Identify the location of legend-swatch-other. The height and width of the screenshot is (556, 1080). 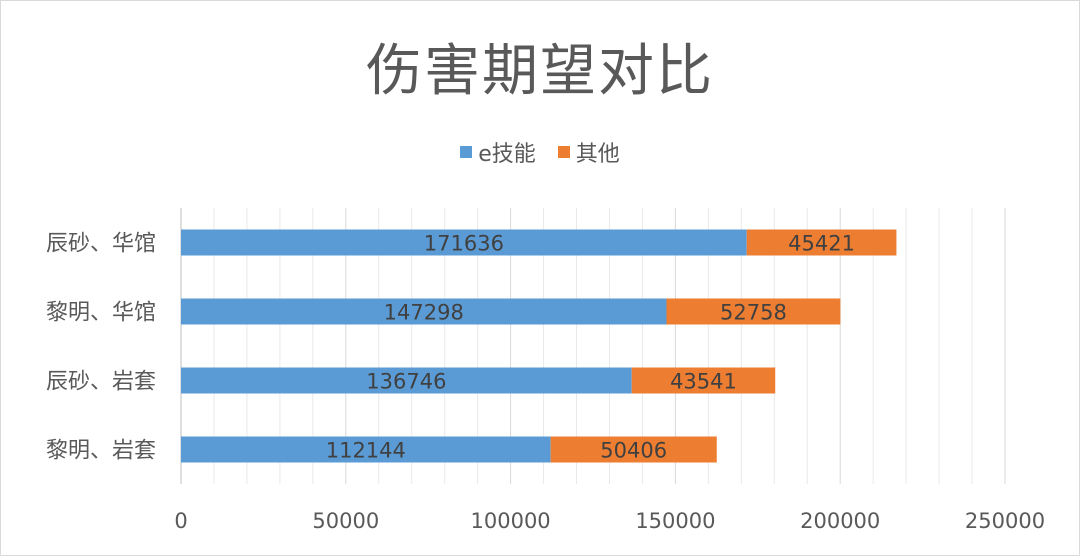
(563, 152).